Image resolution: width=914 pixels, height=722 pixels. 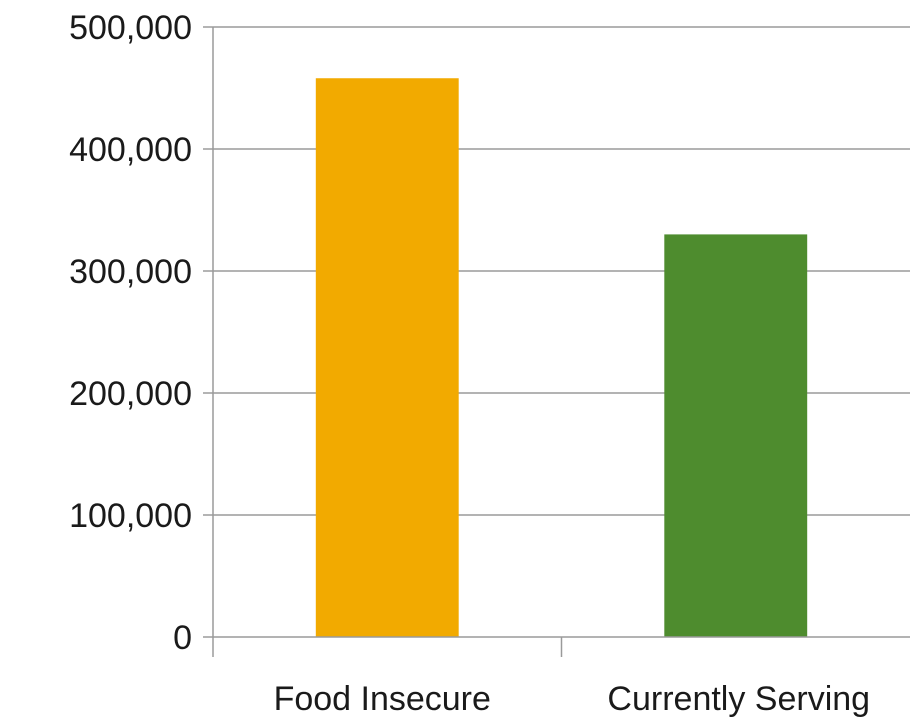 What do you see at coordinates (130, 150) in the screenshot?
I see `y-tick-label: 400,000` at bounding box center [130, 150].